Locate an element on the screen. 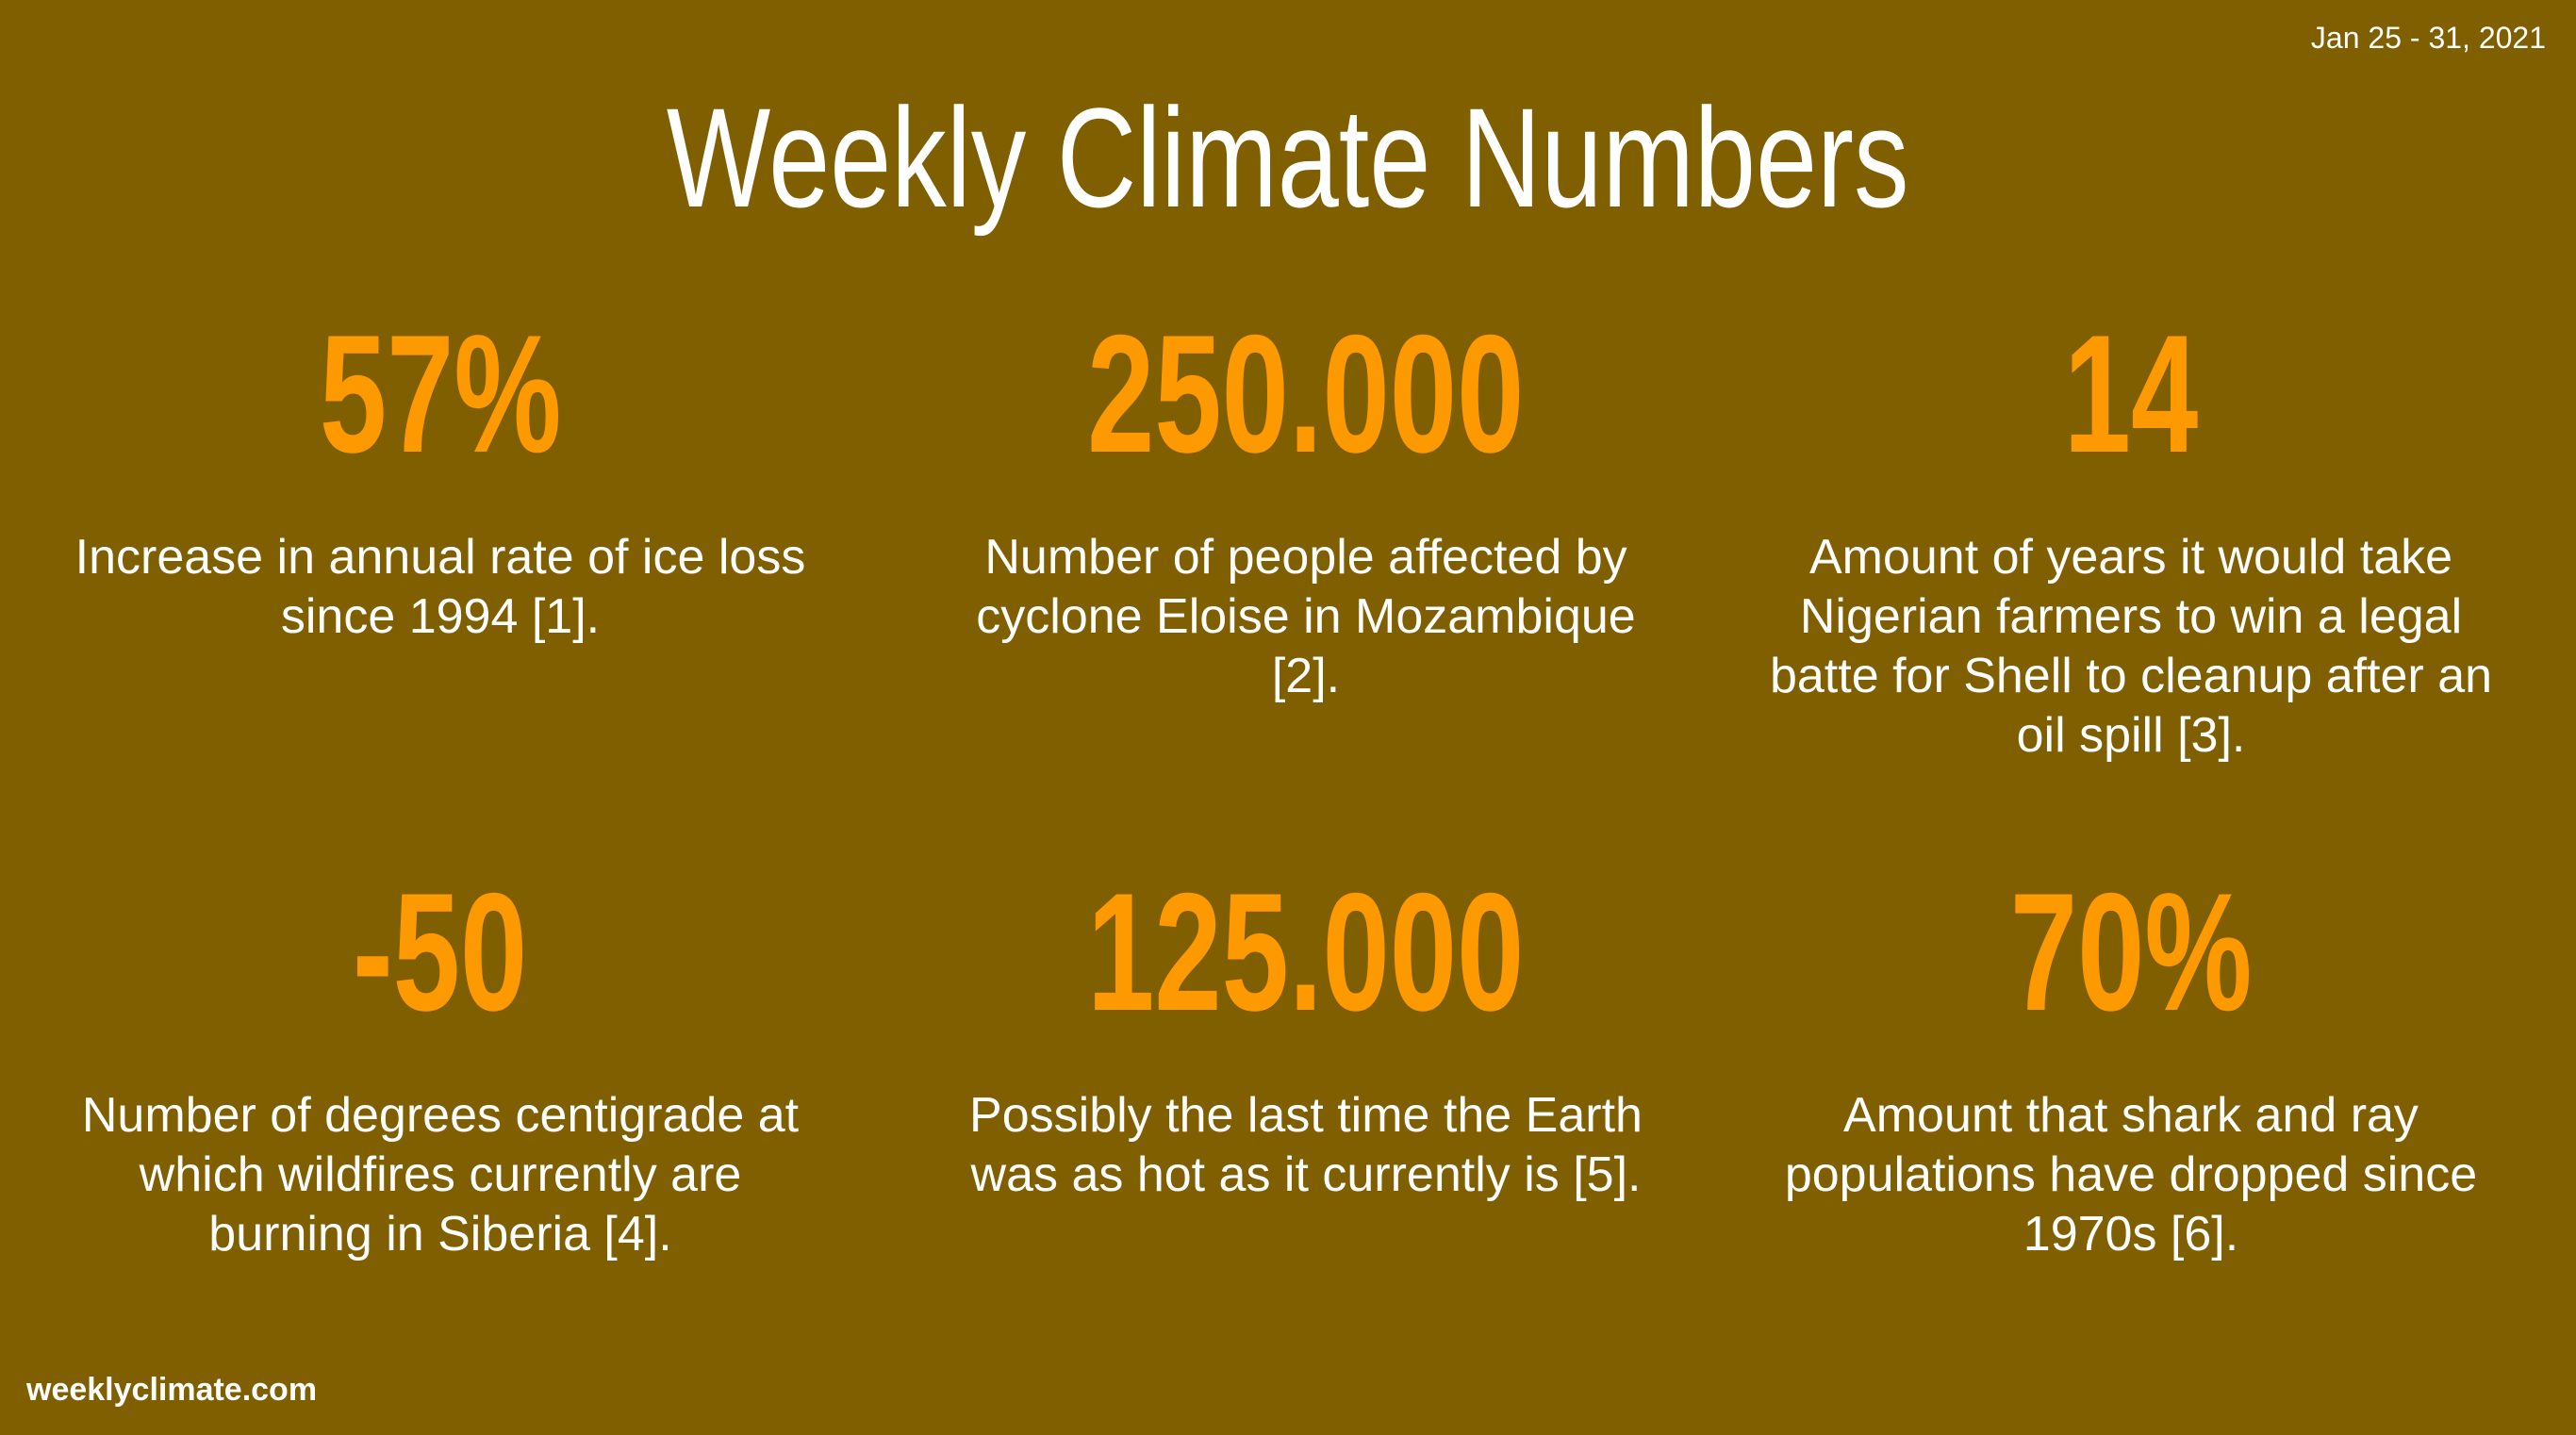 The width and height of the screenshot is (2576, 1435). stat-number: 250.000 is located at coordinates (1306, 394).